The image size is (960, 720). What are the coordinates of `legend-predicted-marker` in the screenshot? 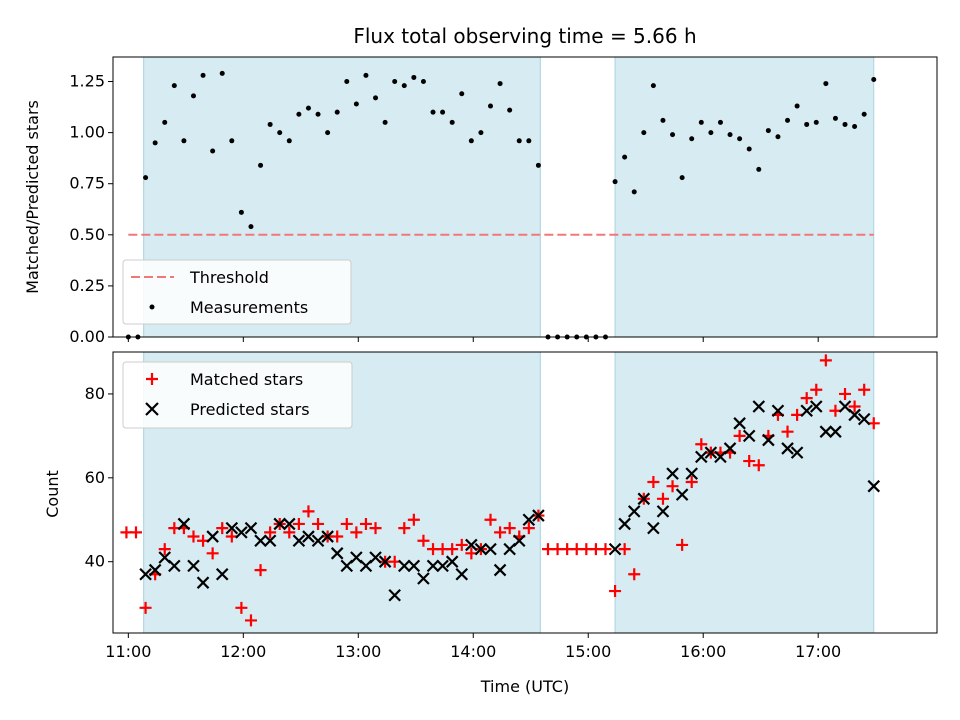 It's located at (152, 409).